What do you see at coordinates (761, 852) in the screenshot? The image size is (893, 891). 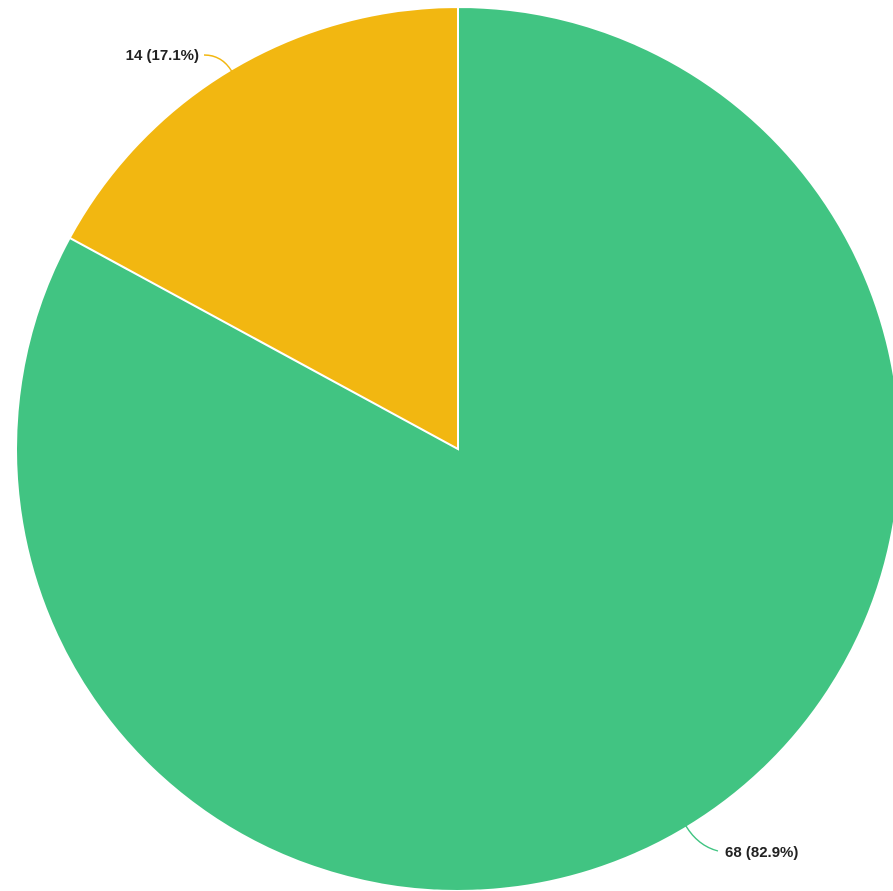 I see `data-label-68: 68 (82.9%)` at bounding box center [761, 852].